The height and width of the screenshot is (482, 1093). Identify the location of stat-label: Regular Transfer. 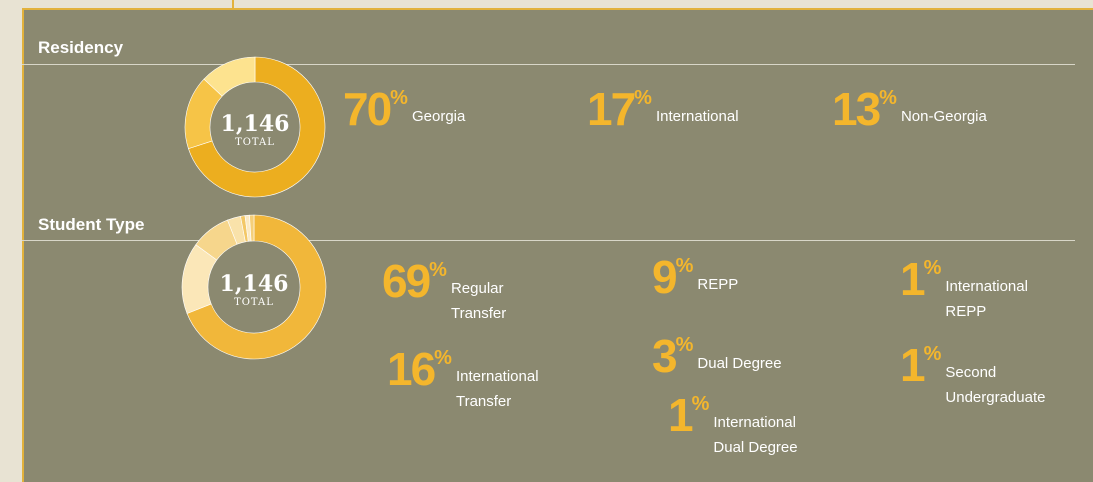
(478, 301).